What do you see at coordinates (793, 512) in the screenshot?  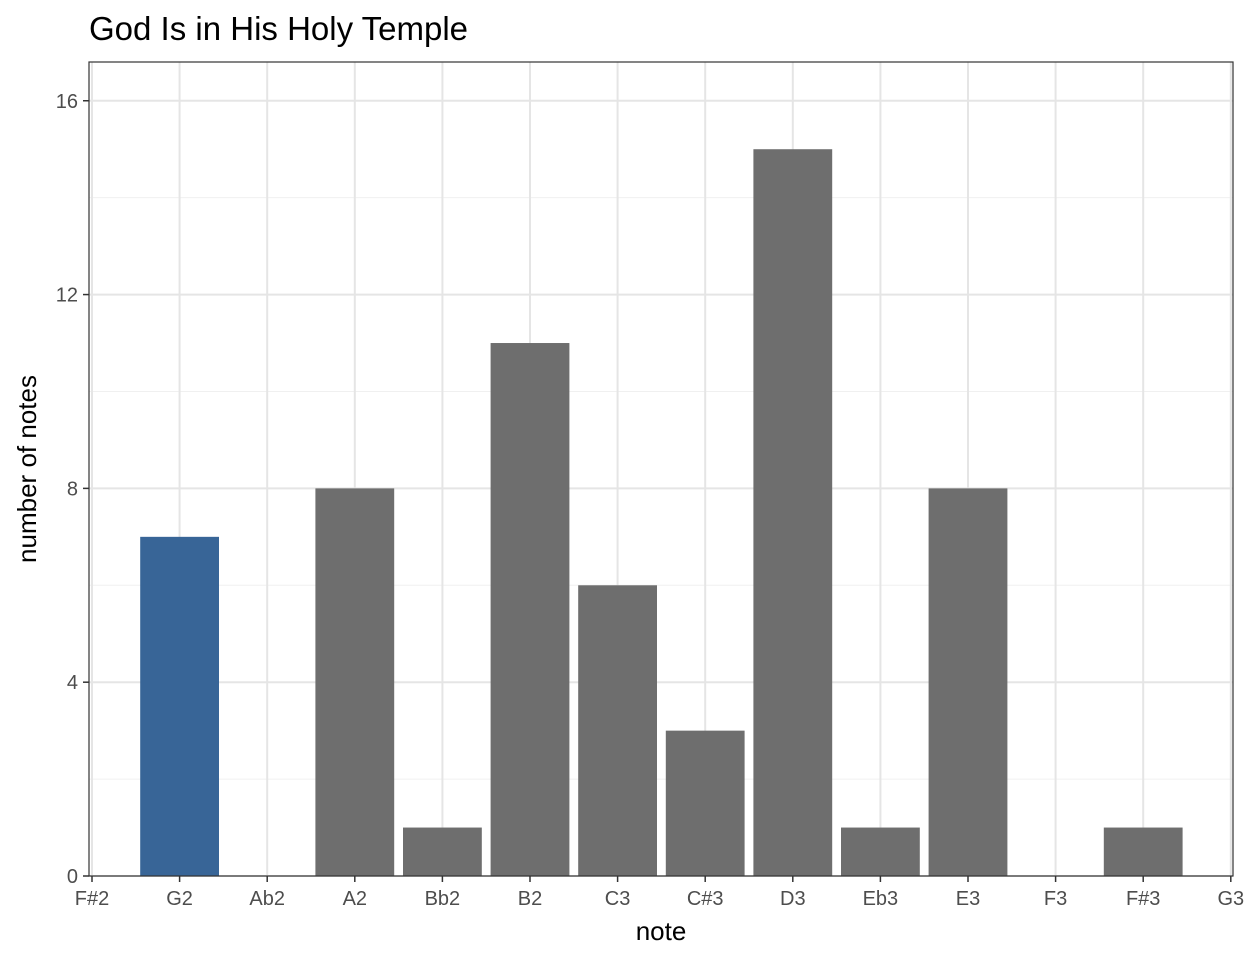 I see `bar-D3` at bounding box center [793, 512].